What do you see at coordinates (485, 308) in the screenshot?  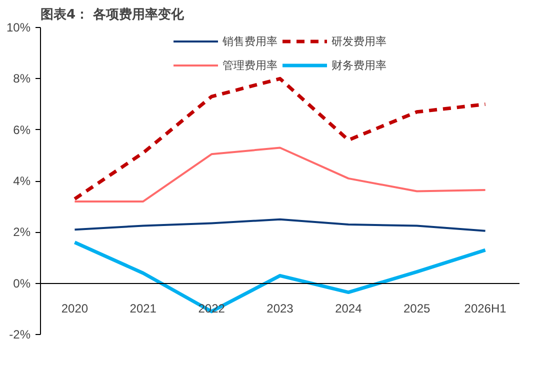 I see `x-tick-label: 2026H1` at bounding box center [485, 308].